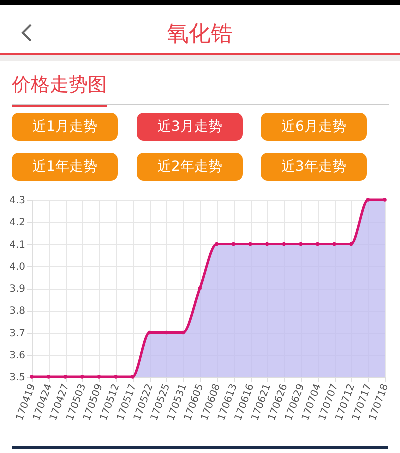  I want to click on y-tick-label: 4.3, so click(18, 201).